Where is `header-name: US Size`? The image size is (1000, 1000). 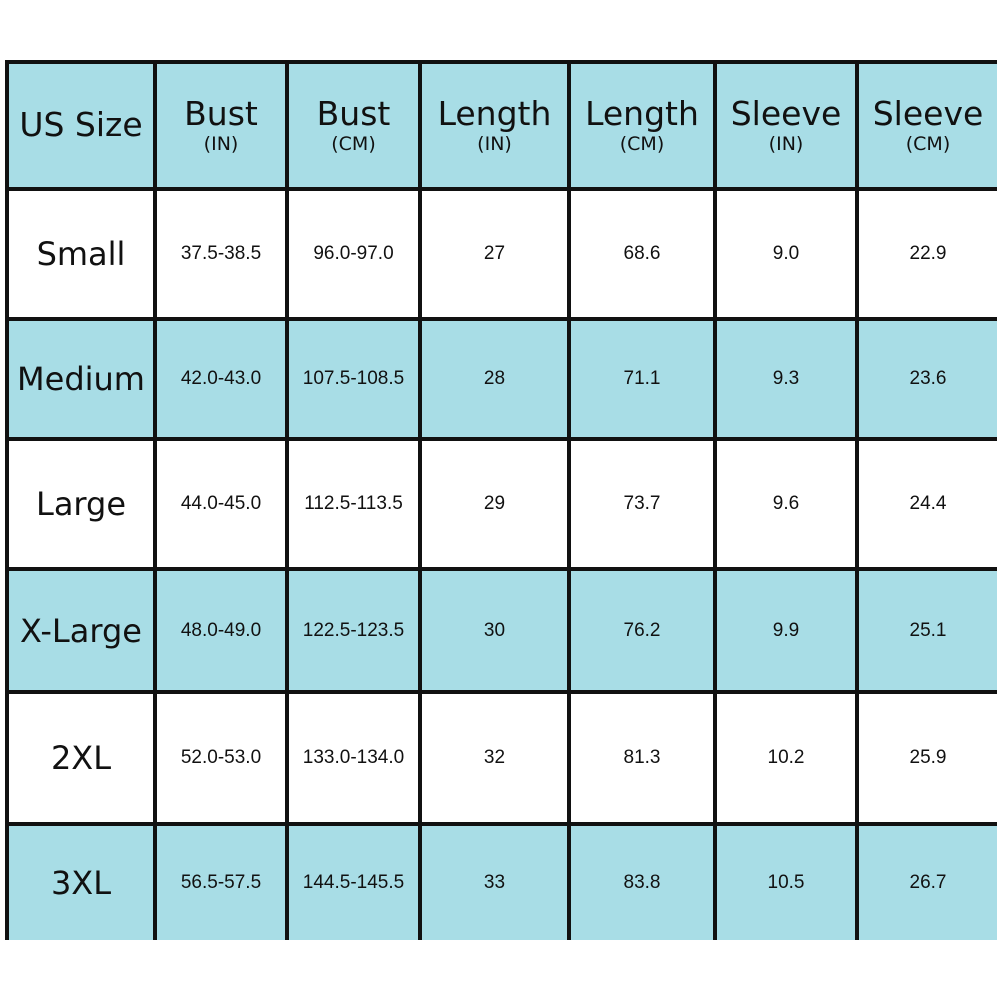 header-name: US Size is located at coordinates (81, 125).